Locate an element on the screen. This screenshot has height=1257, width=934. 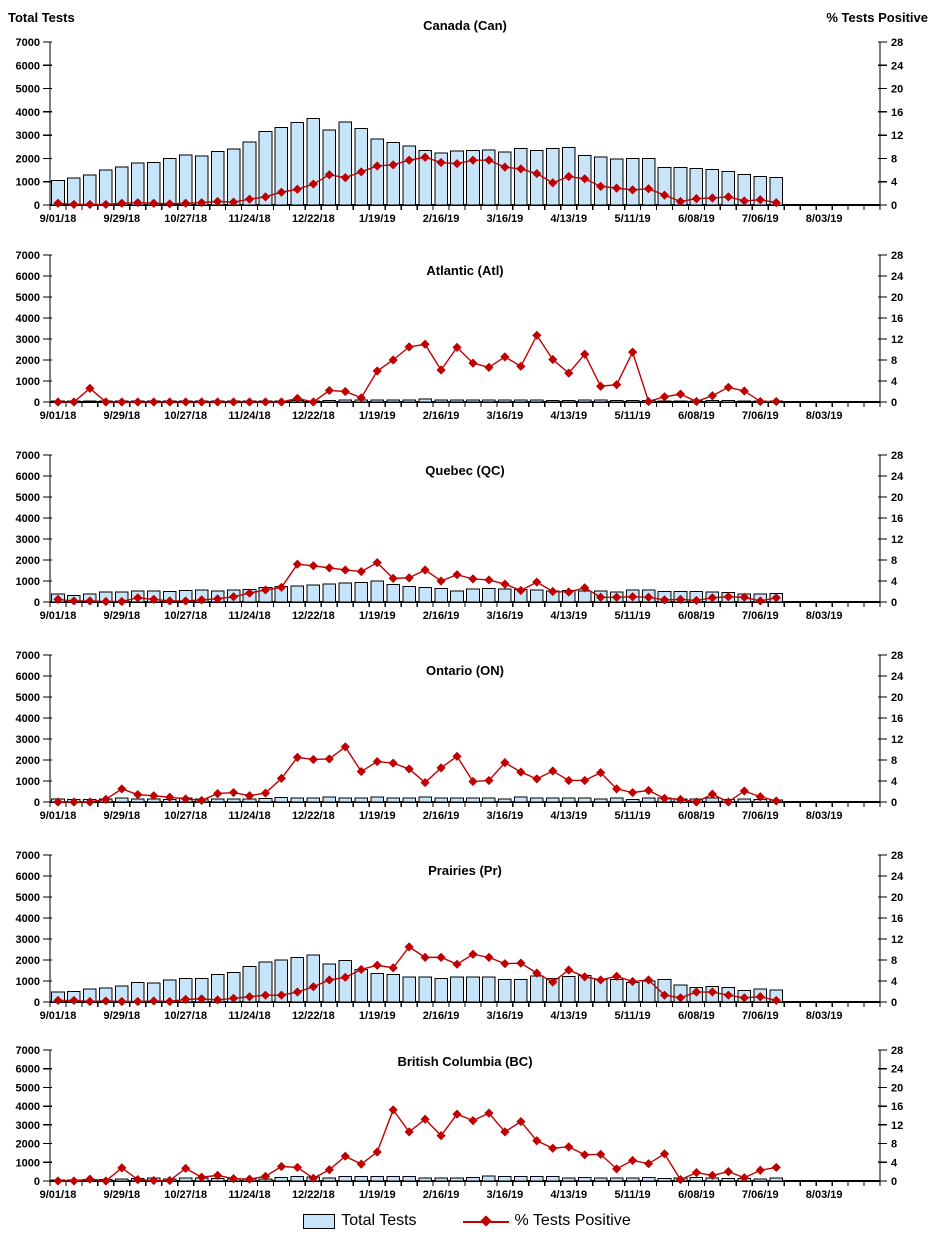
x-axis-tick-label: 10/27/18 is located at coordinates (185, 1195).